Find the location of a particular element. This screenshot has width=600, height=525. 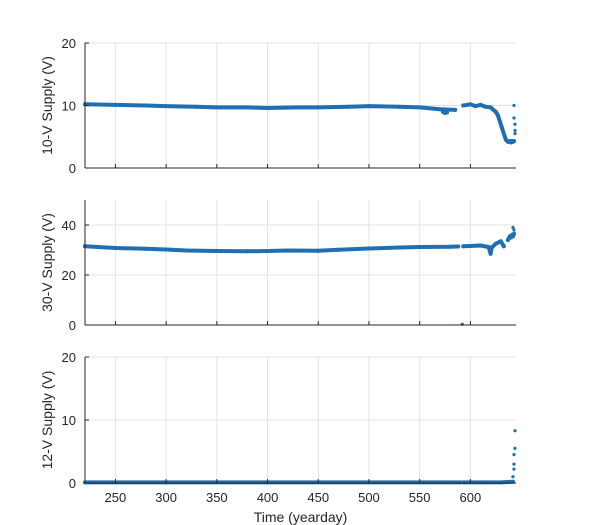

x-tick-label: 300 is located at coordinates (166, 497).